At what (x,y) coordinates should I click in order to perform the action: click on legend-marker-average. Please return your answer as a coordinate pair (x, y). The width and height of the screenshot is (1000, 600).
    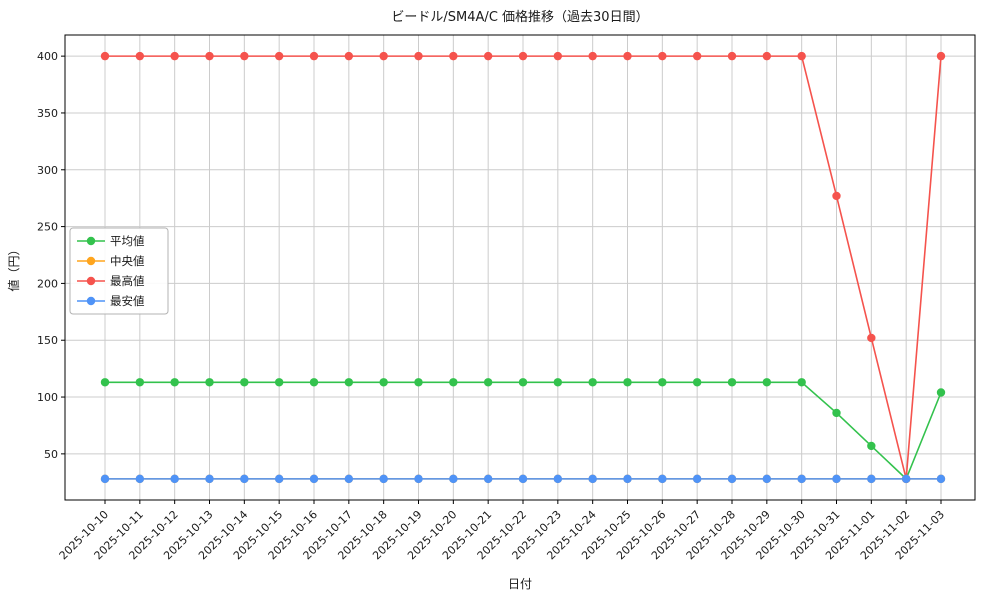
    Looking at the image, I should click on (91, 241).